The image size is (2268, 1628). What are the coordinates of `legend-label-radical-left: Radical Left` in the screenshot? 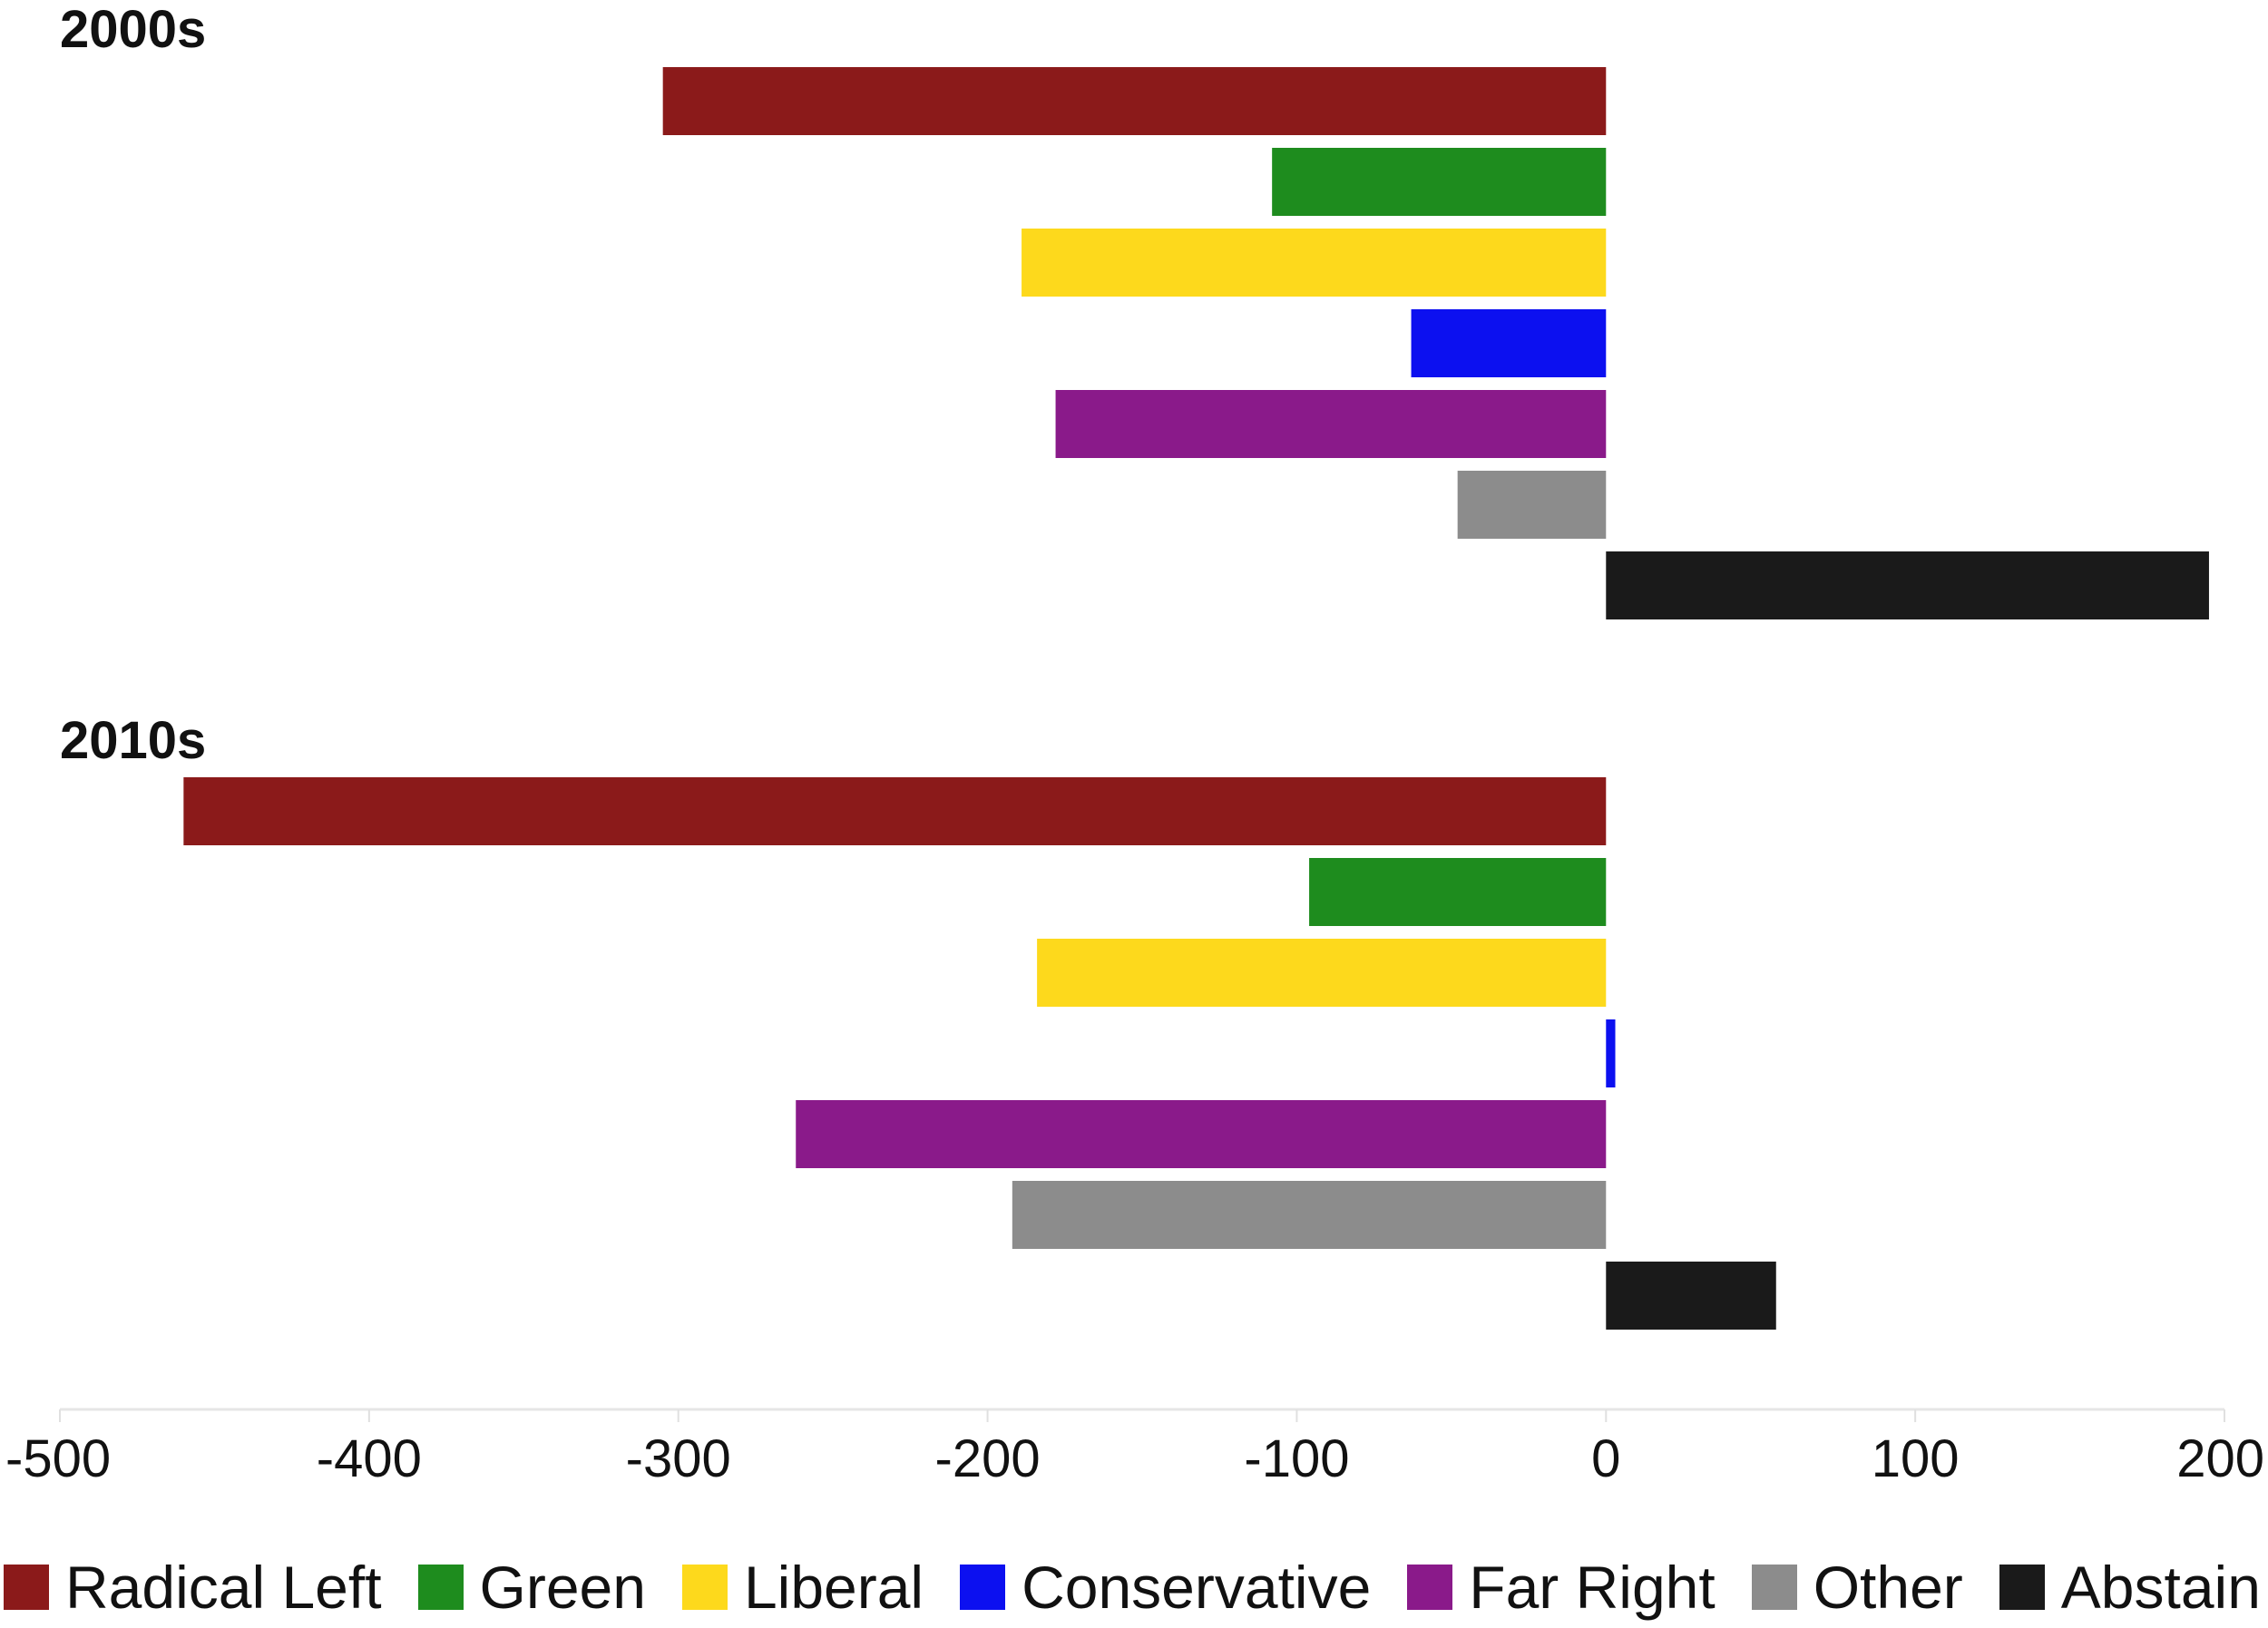 It's located at (223, 1587).